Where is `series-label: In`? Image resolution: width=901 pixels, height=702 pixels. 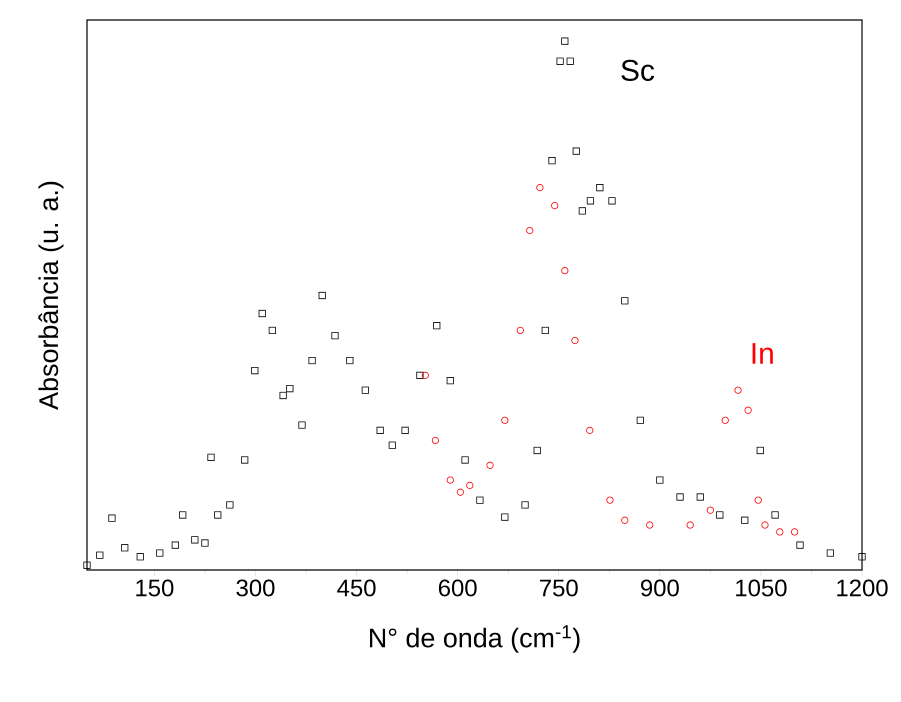
series-label: In is located at coordinates (762, 353).